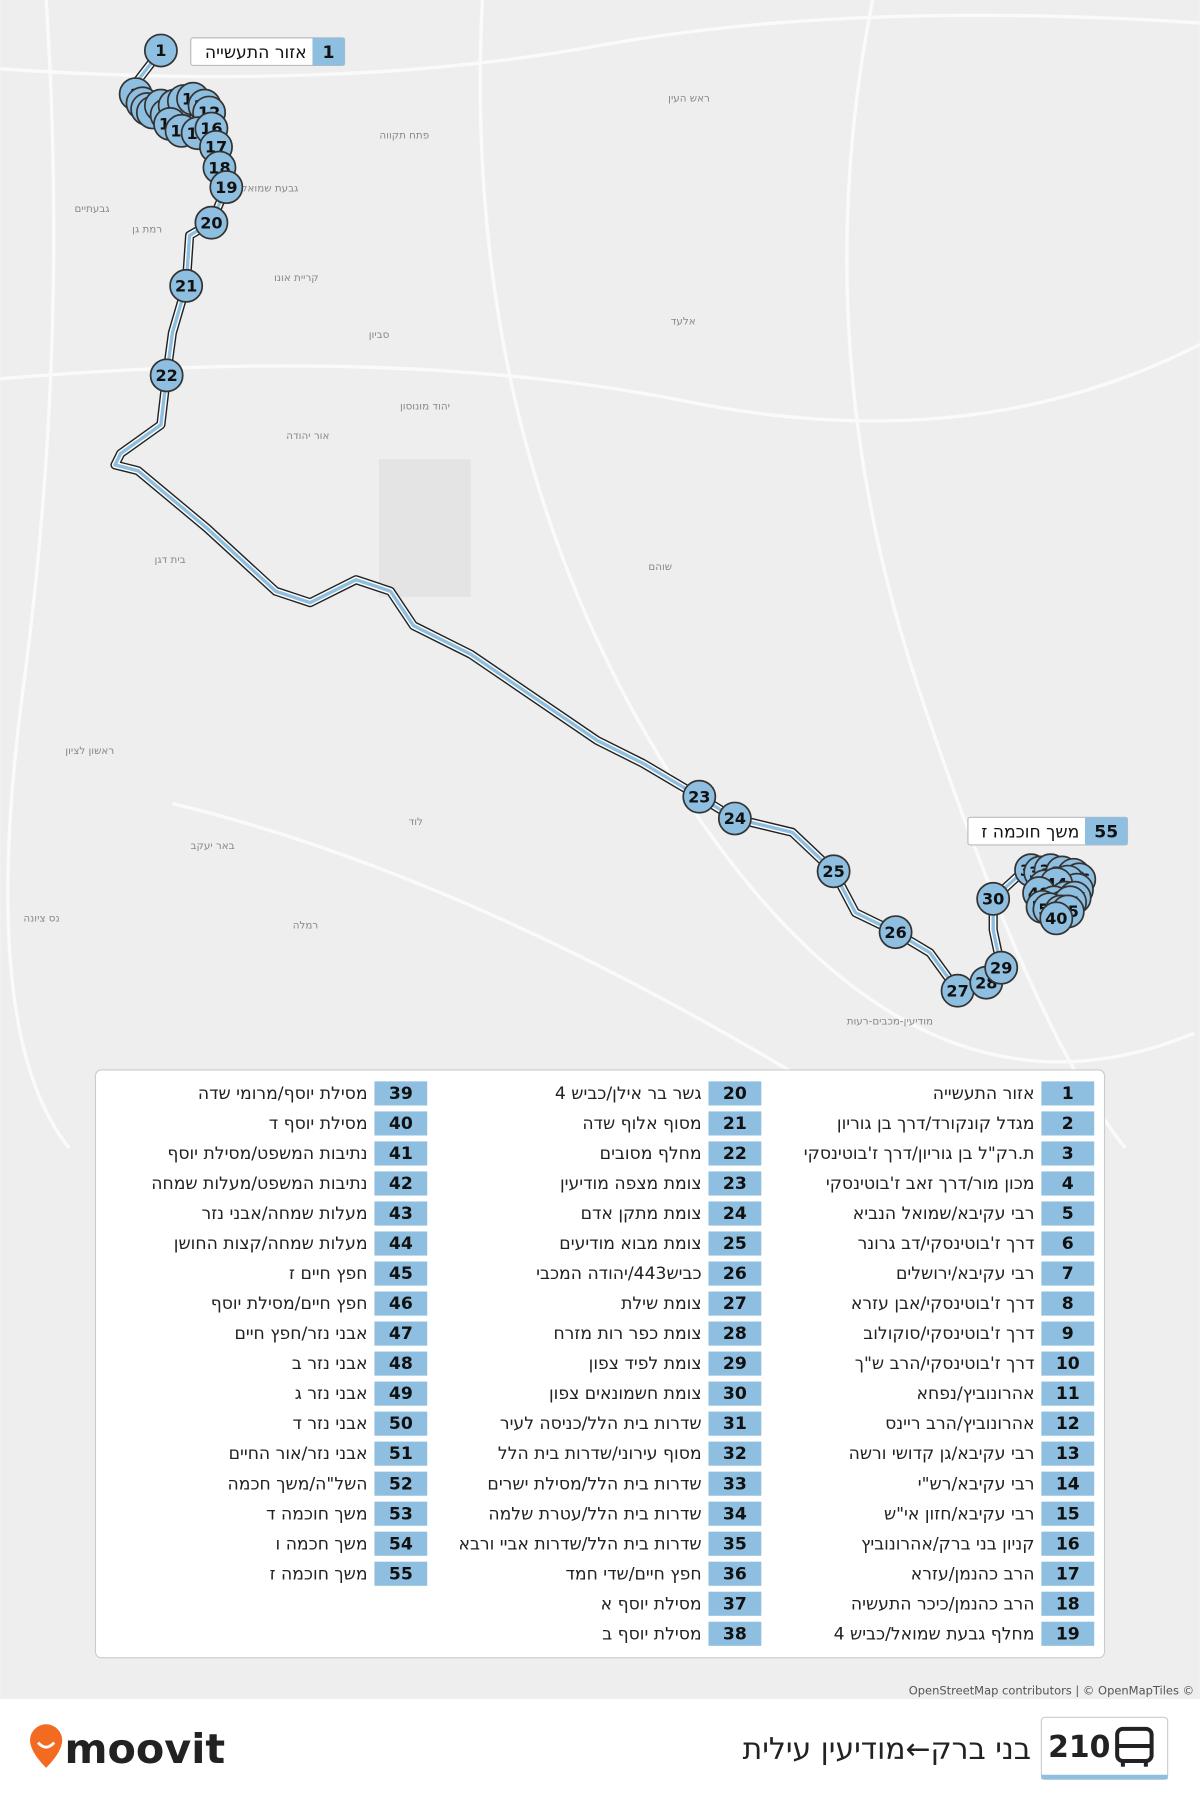  I want to click on stop-marker-number: 25, so click(833, 871).